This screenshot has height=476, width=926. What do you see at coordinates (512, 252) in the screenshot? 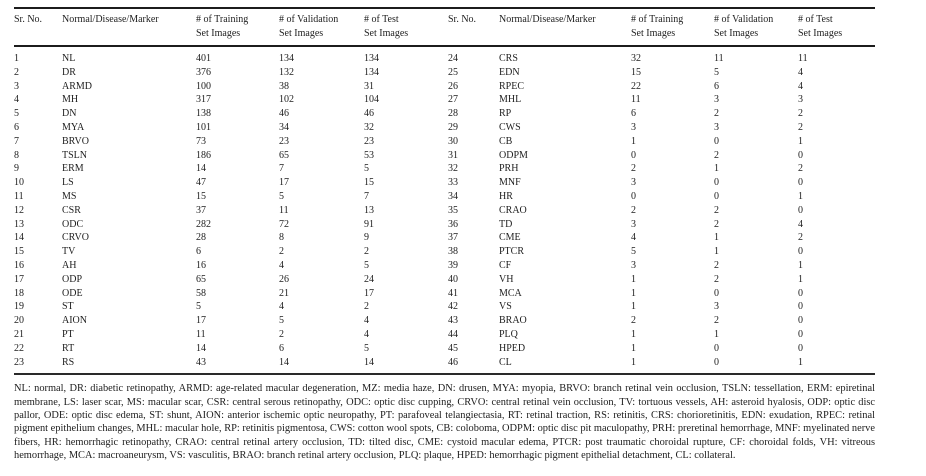
I see `table-cell: PTCR` at bounding box center [512, 252].